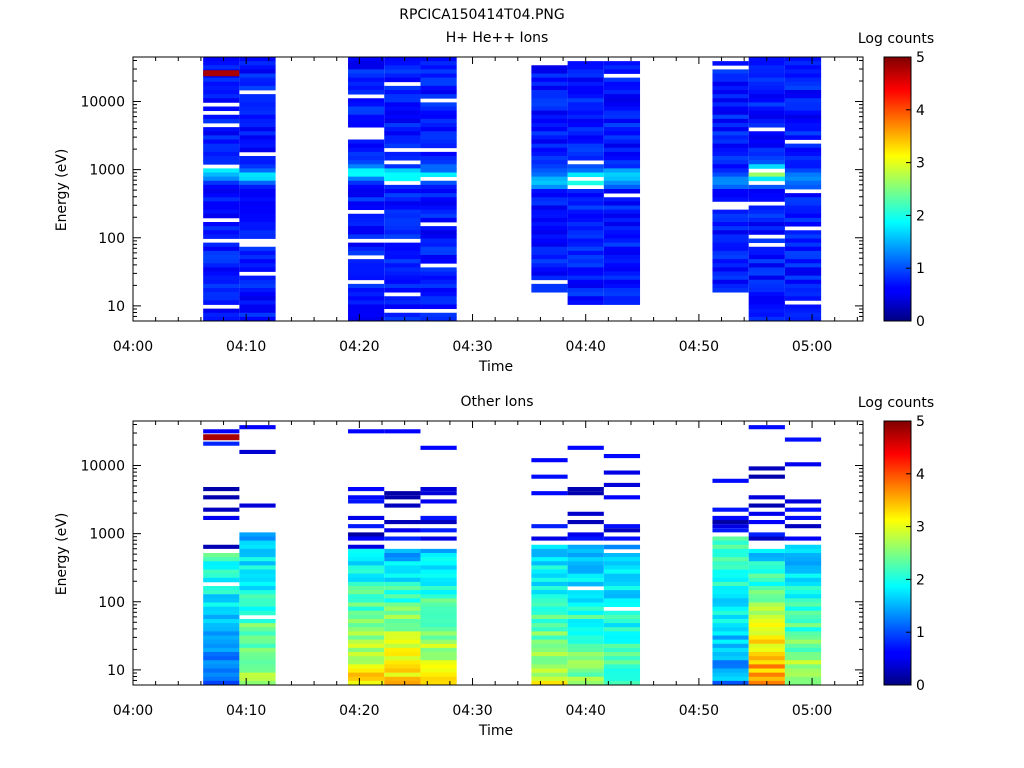  I want to click on colorbar-tick-label: 2, so click(920, 580).